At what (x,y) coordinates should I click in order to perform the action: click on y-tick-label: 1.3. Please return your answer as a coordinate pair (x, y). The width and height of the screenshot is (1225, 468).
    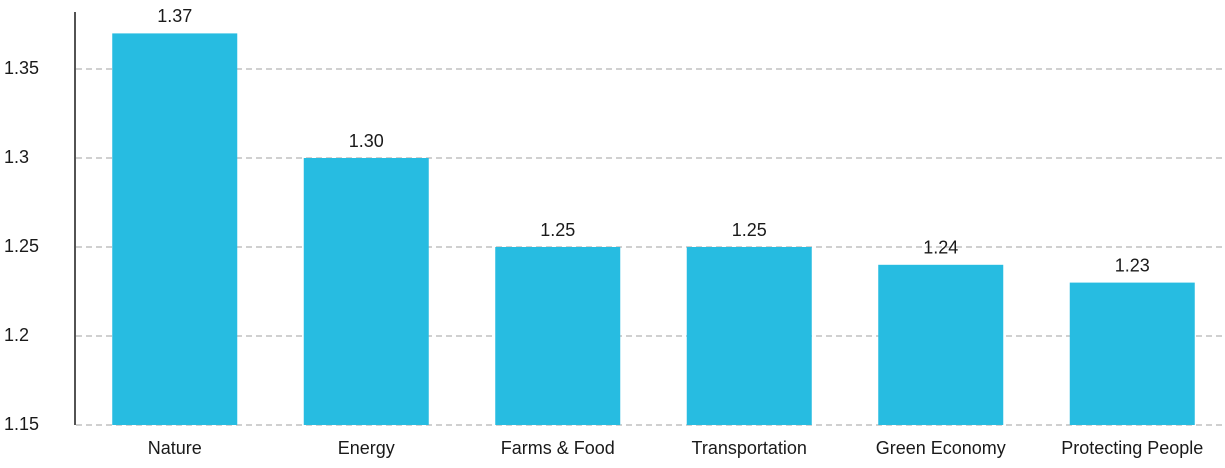
    Looking at the image, I should click on (16, 157).